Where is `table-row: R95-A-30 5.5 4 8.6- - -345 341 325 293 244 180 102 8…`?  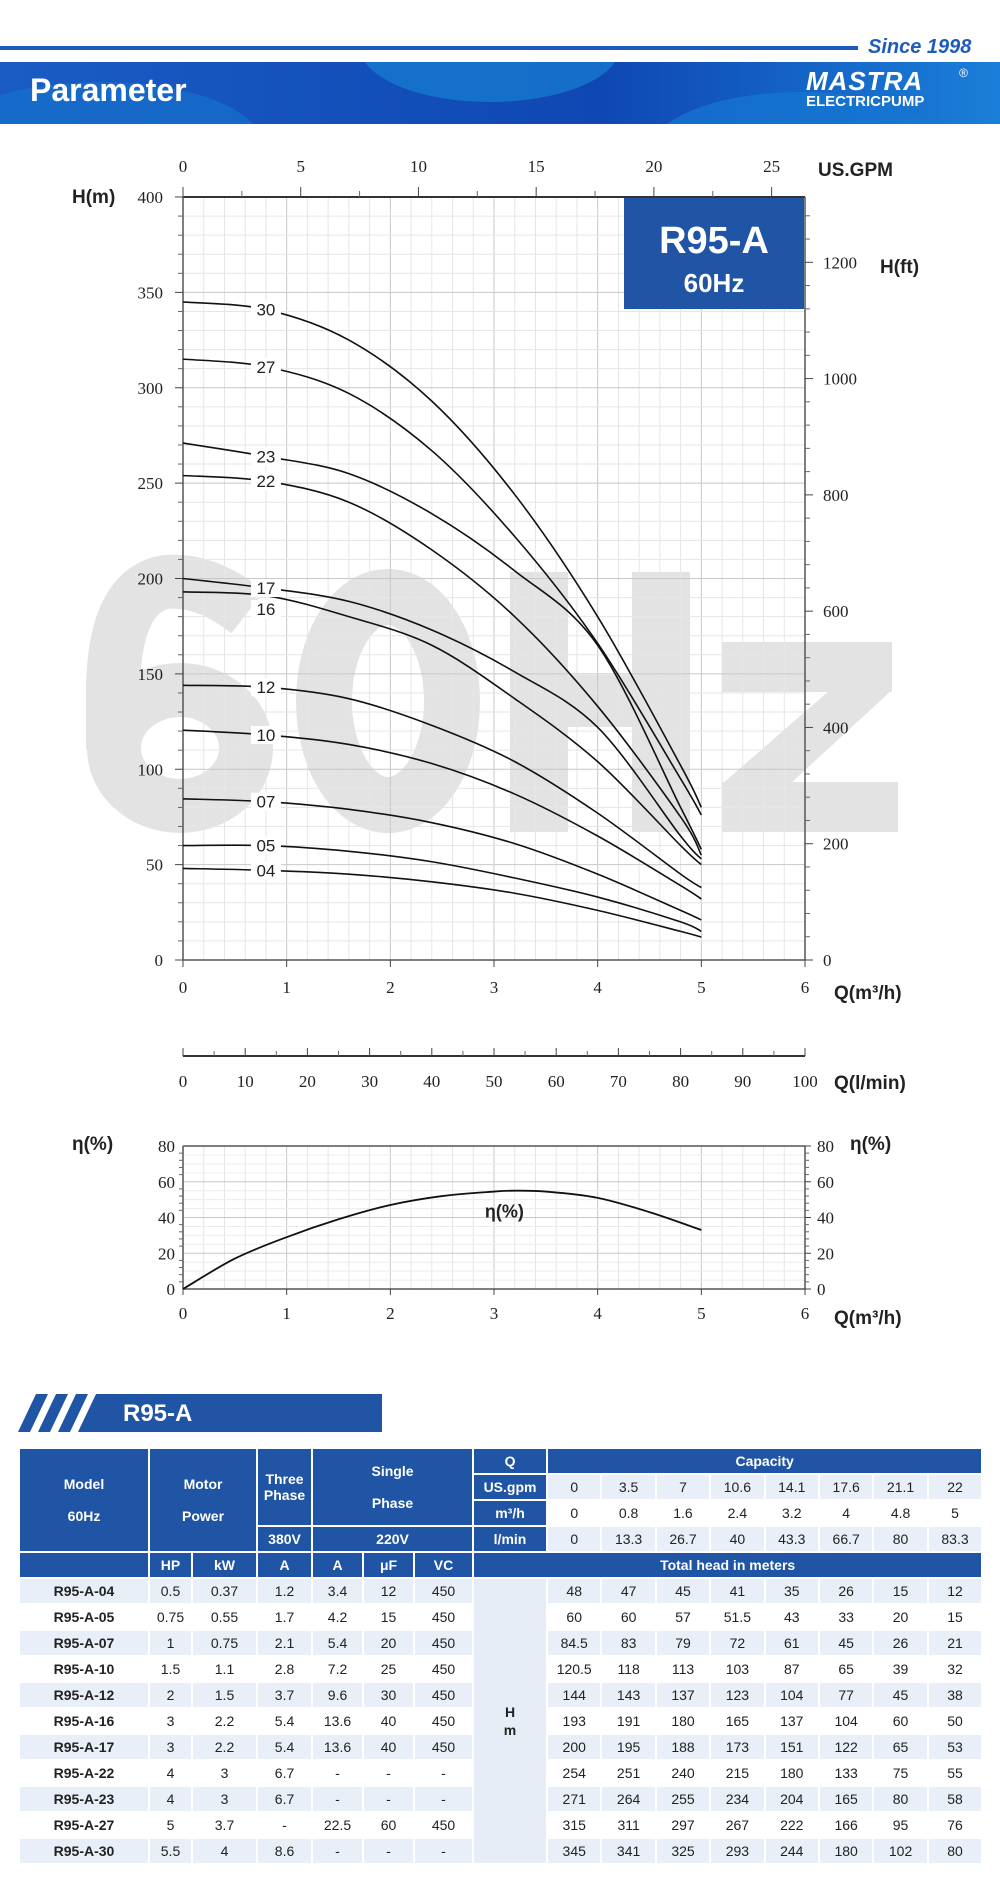
table-row: R95-A-30 5.5 4 8.6- - -345 341 325 293 244 180 102 8… is located at coordinates (501, 1851).